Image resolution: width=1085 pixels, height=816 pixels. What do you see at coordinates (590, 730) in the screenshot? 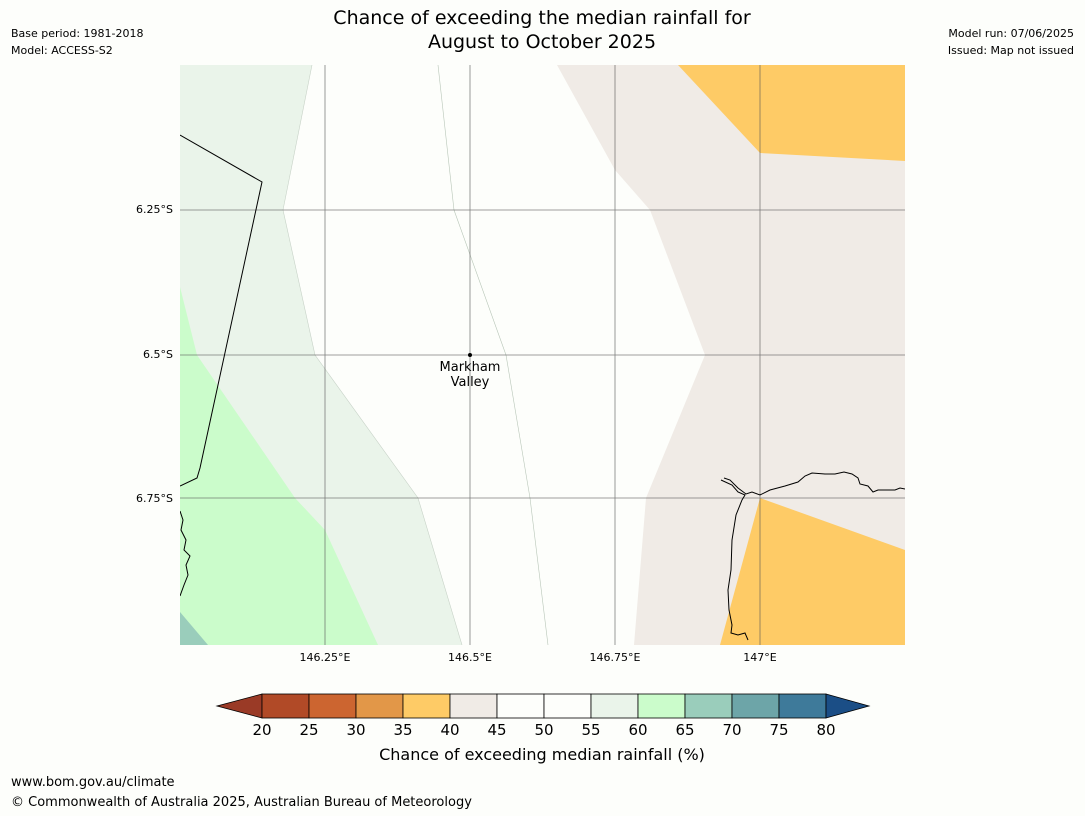
I see `colorbar-tick-label: 55` at bounding box center [590, 730].